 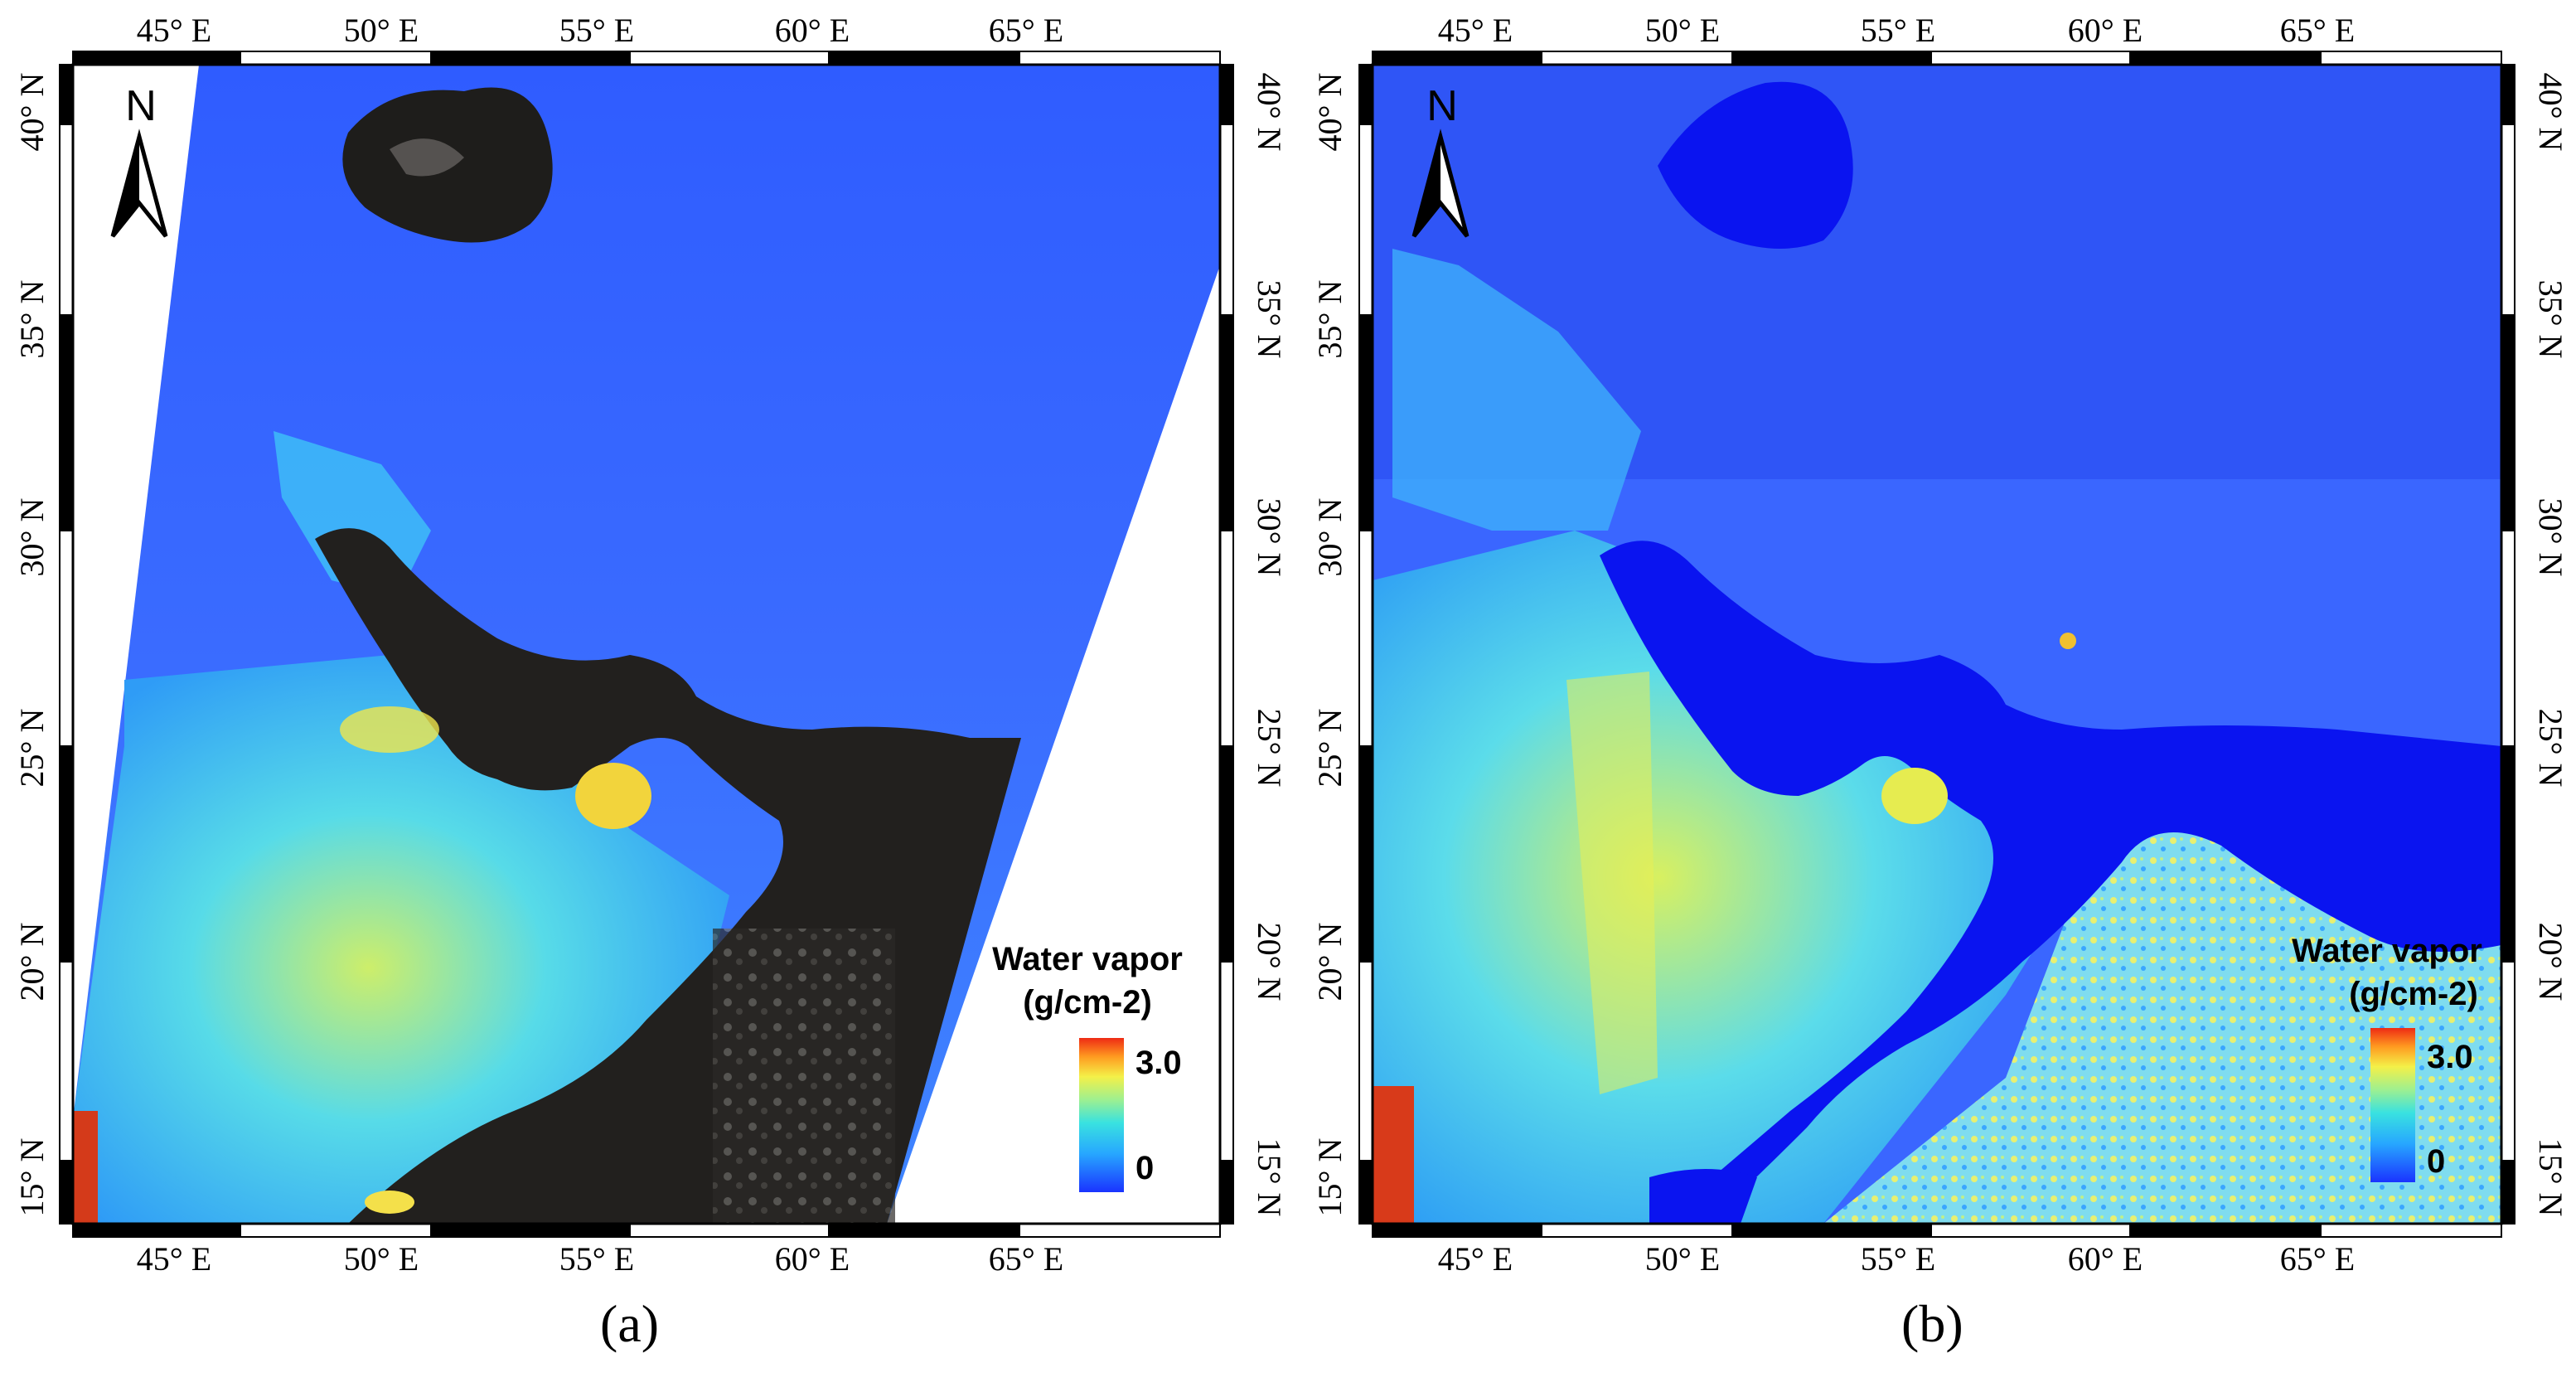 What do you see at coordinates (1144, 1168) in the screenshot?
I see `panel-a-legend-min: 0` at bounding box center [1144, 1168].